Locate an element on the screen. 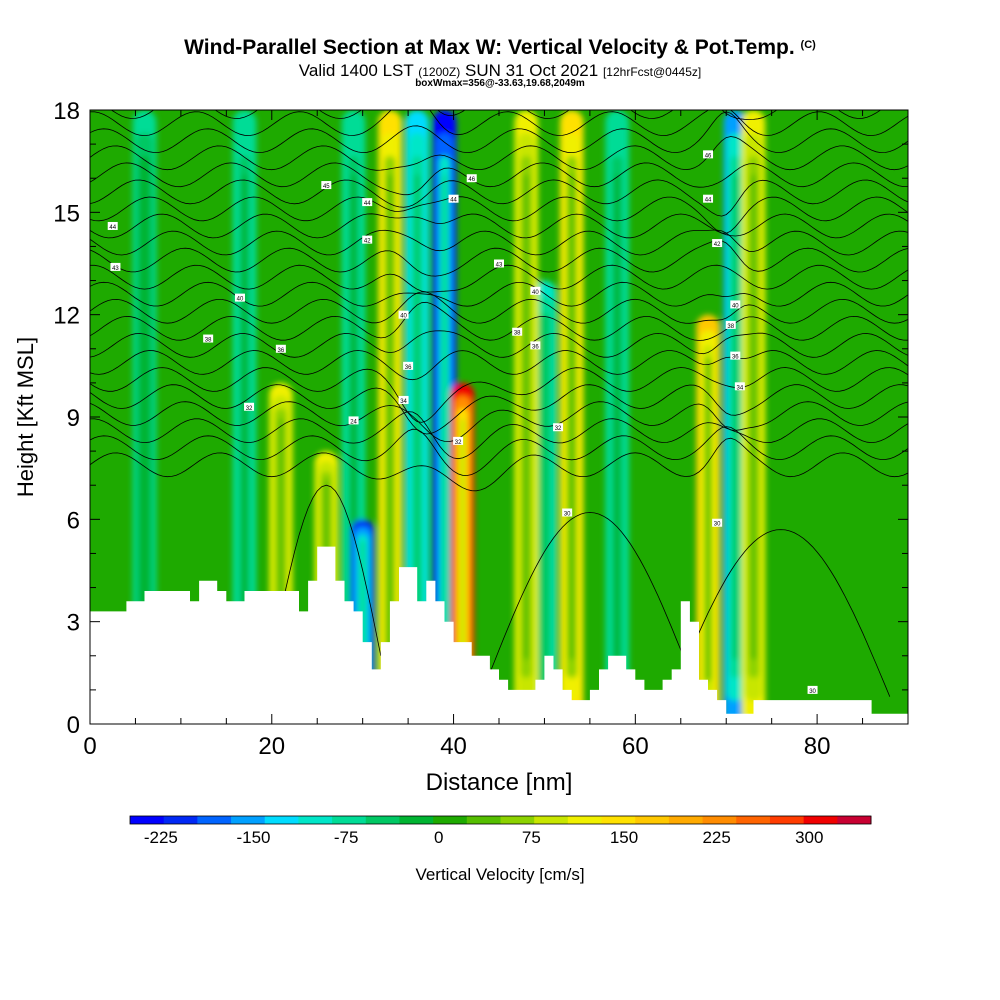 This screenshot has width=1000, height=1000. svg-text: 45 is located at coordinates (326, 187).